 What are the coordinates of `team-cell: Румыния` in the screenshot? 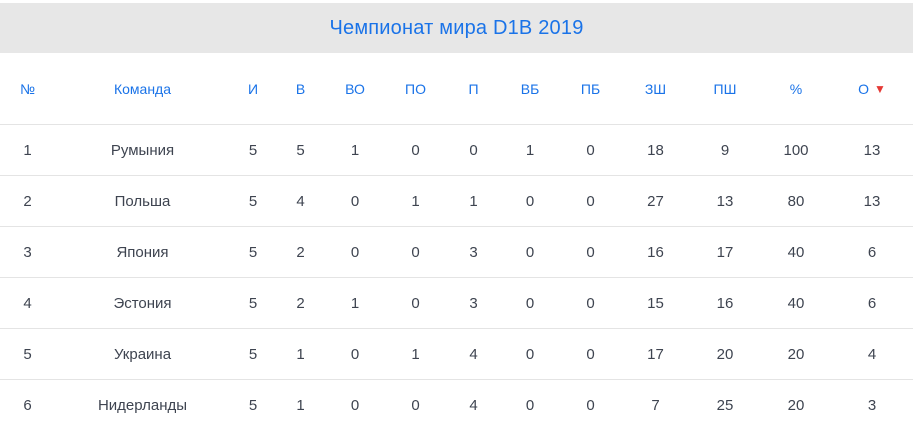 It's located at (142, 150).